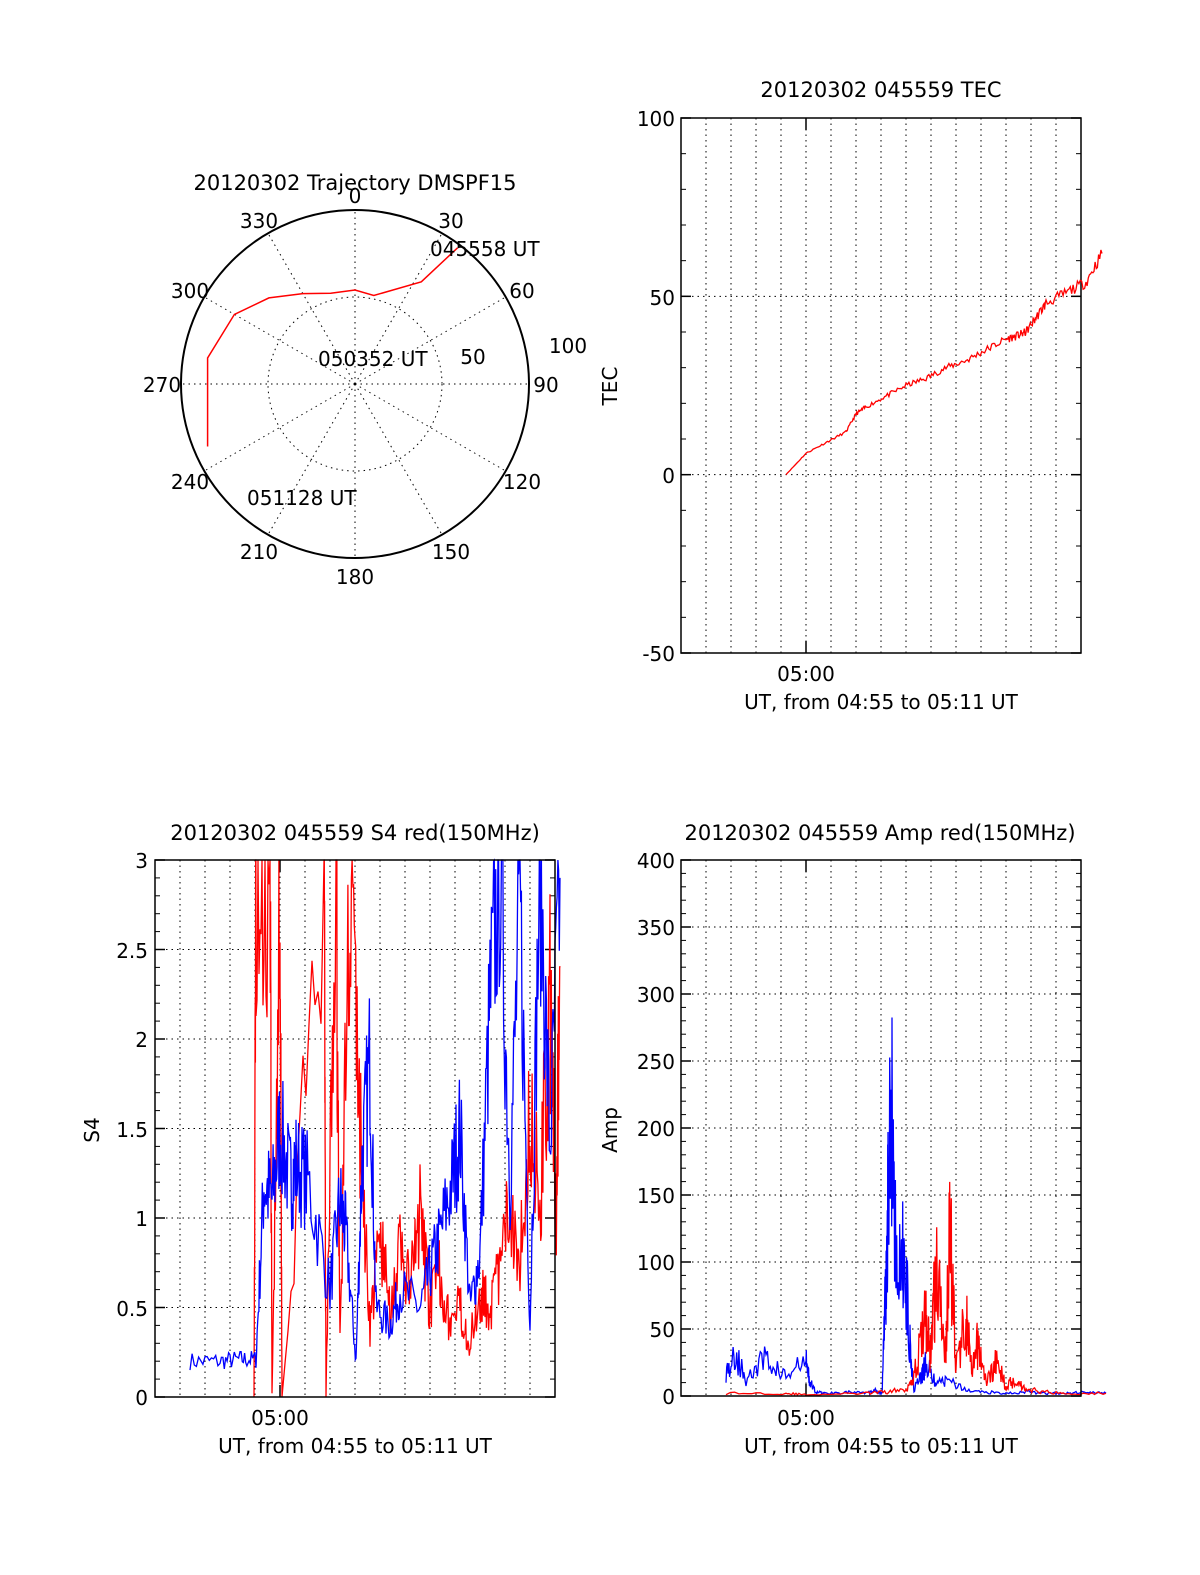 Image resolution: width=1200 pixels, height=1575 pixels. Describe the element at coordinates (450, 221) in the screenshot. I see `polar-angle-label-30: 30` at that location.